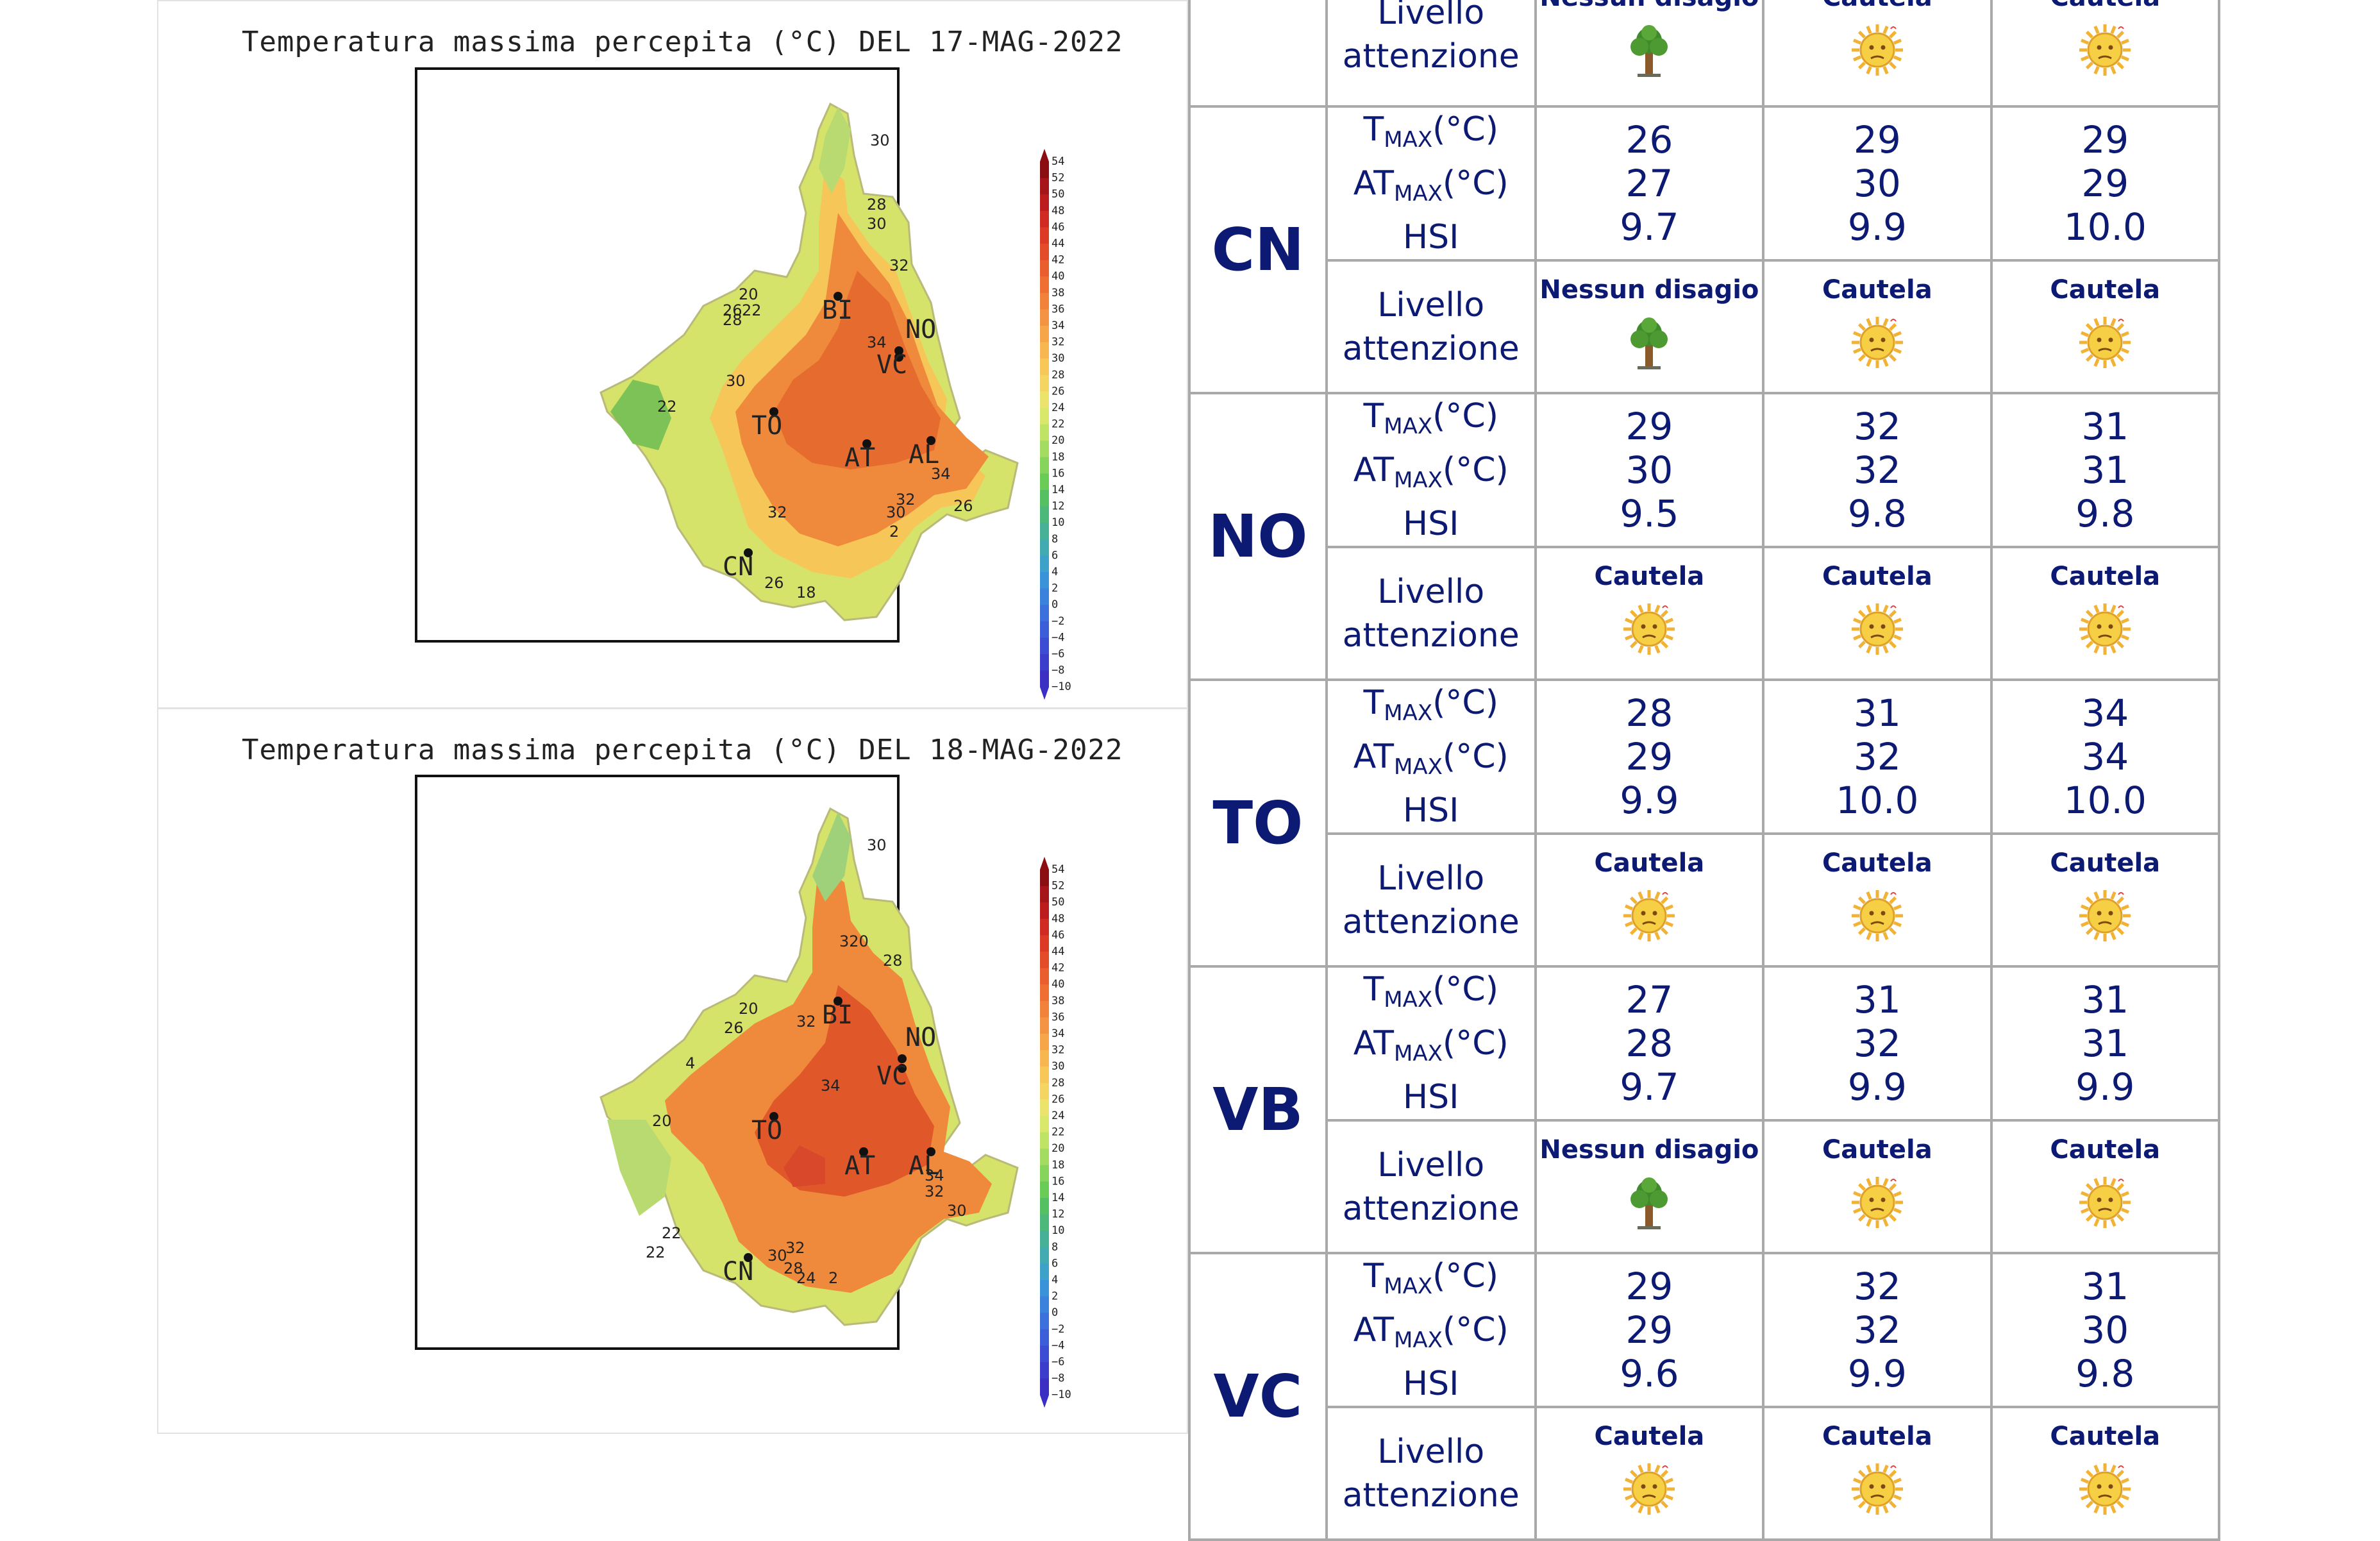 The image size is (2380, 1541). What do you see at coordinates (1650, 1043) in the screenshot?
I see `value-cell: 27 28 9.7` at bounding box center [1650, 1043].